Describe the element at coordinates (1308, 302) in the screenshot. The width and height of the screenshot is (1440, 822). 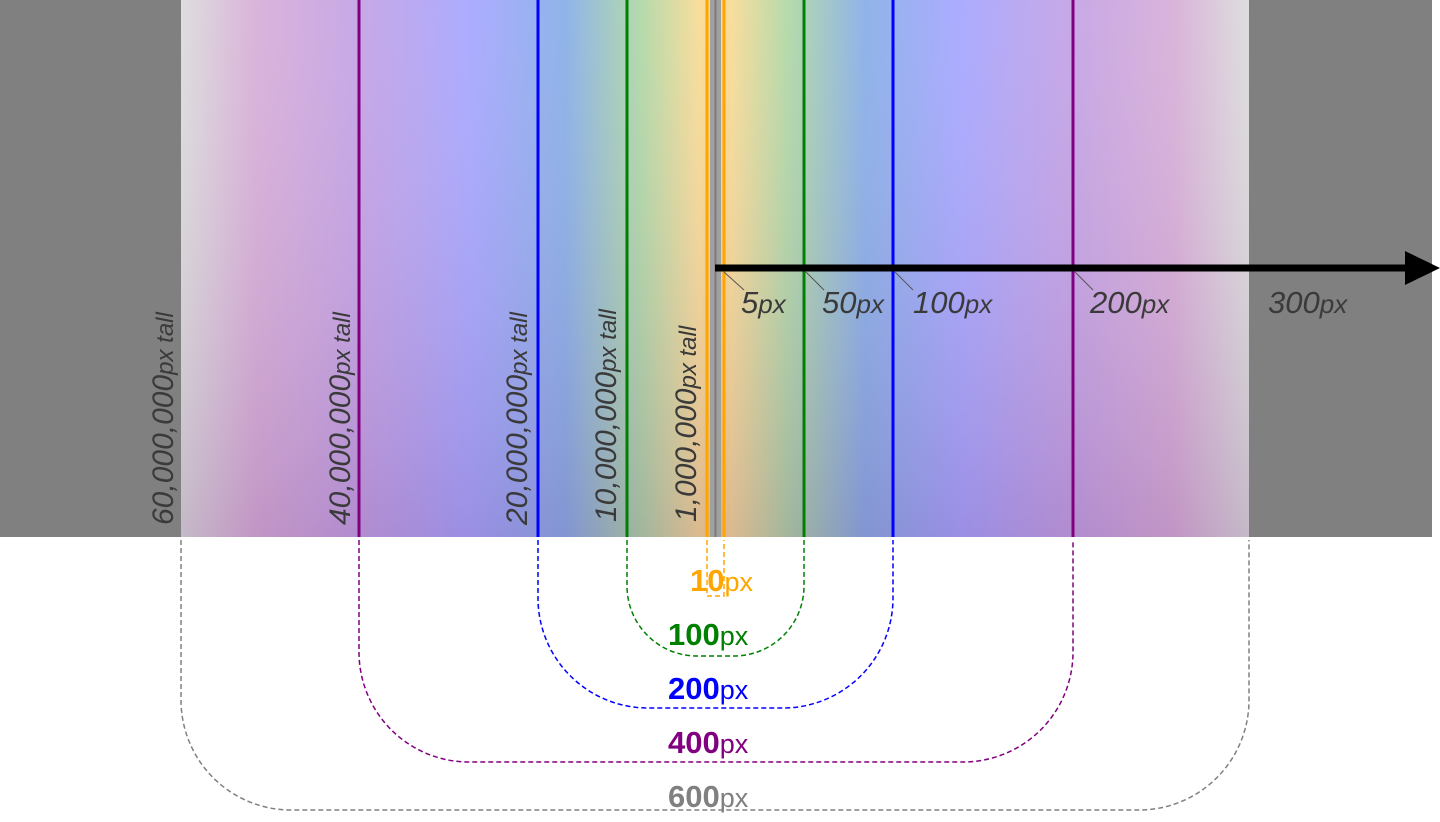
I see `axis-label-300: 300px` at that location.